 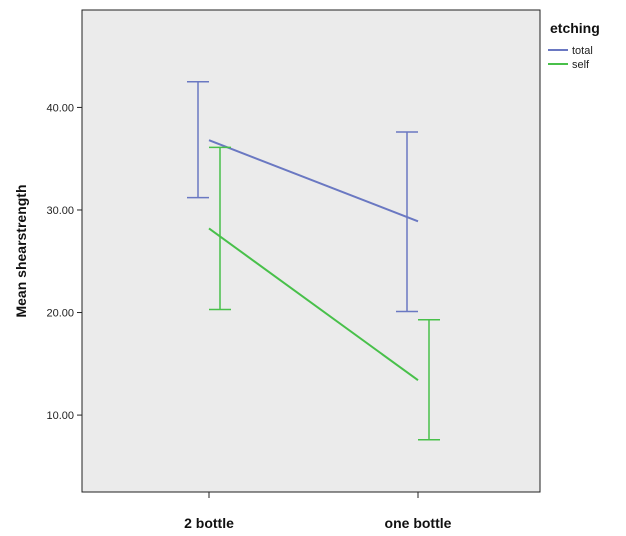 What do you see at coordinates (582, 51) in the screenshot?
I see `legend-label: total` at bounding box center [582, 51].